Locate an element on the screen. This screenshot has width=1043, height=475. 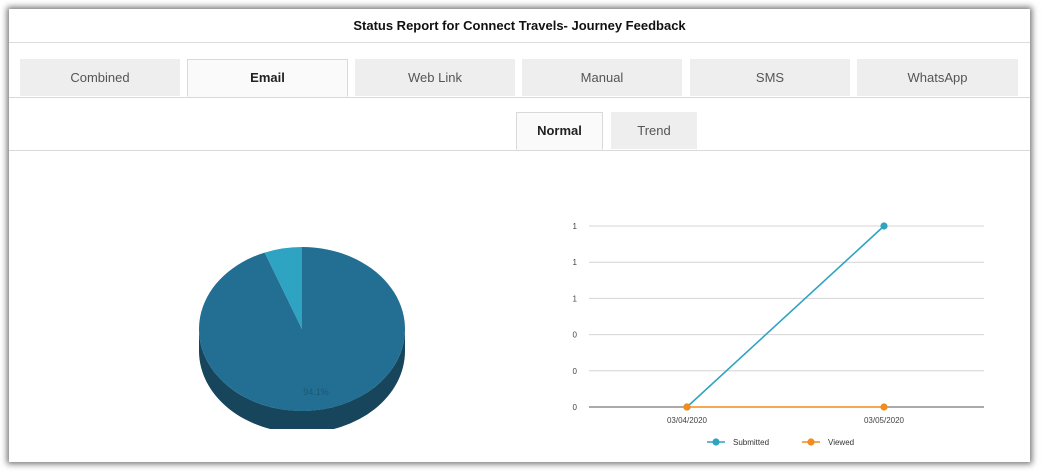
tab-manual: Manual is located at coordinates (602, 77).